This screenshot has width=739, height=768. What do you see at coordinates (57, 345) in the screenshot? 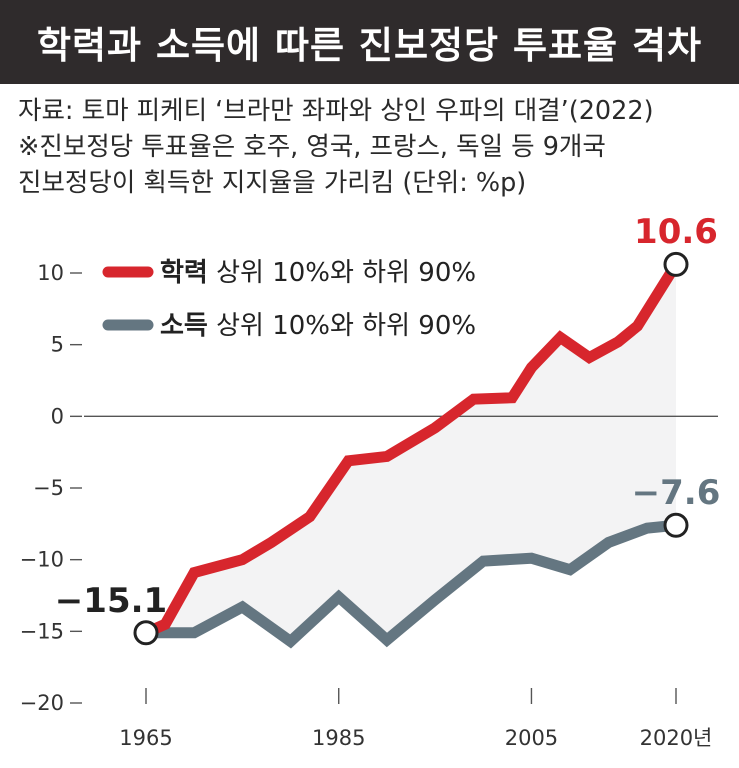
I see `y-tick-label: 5` at bounding box center [57, 345].